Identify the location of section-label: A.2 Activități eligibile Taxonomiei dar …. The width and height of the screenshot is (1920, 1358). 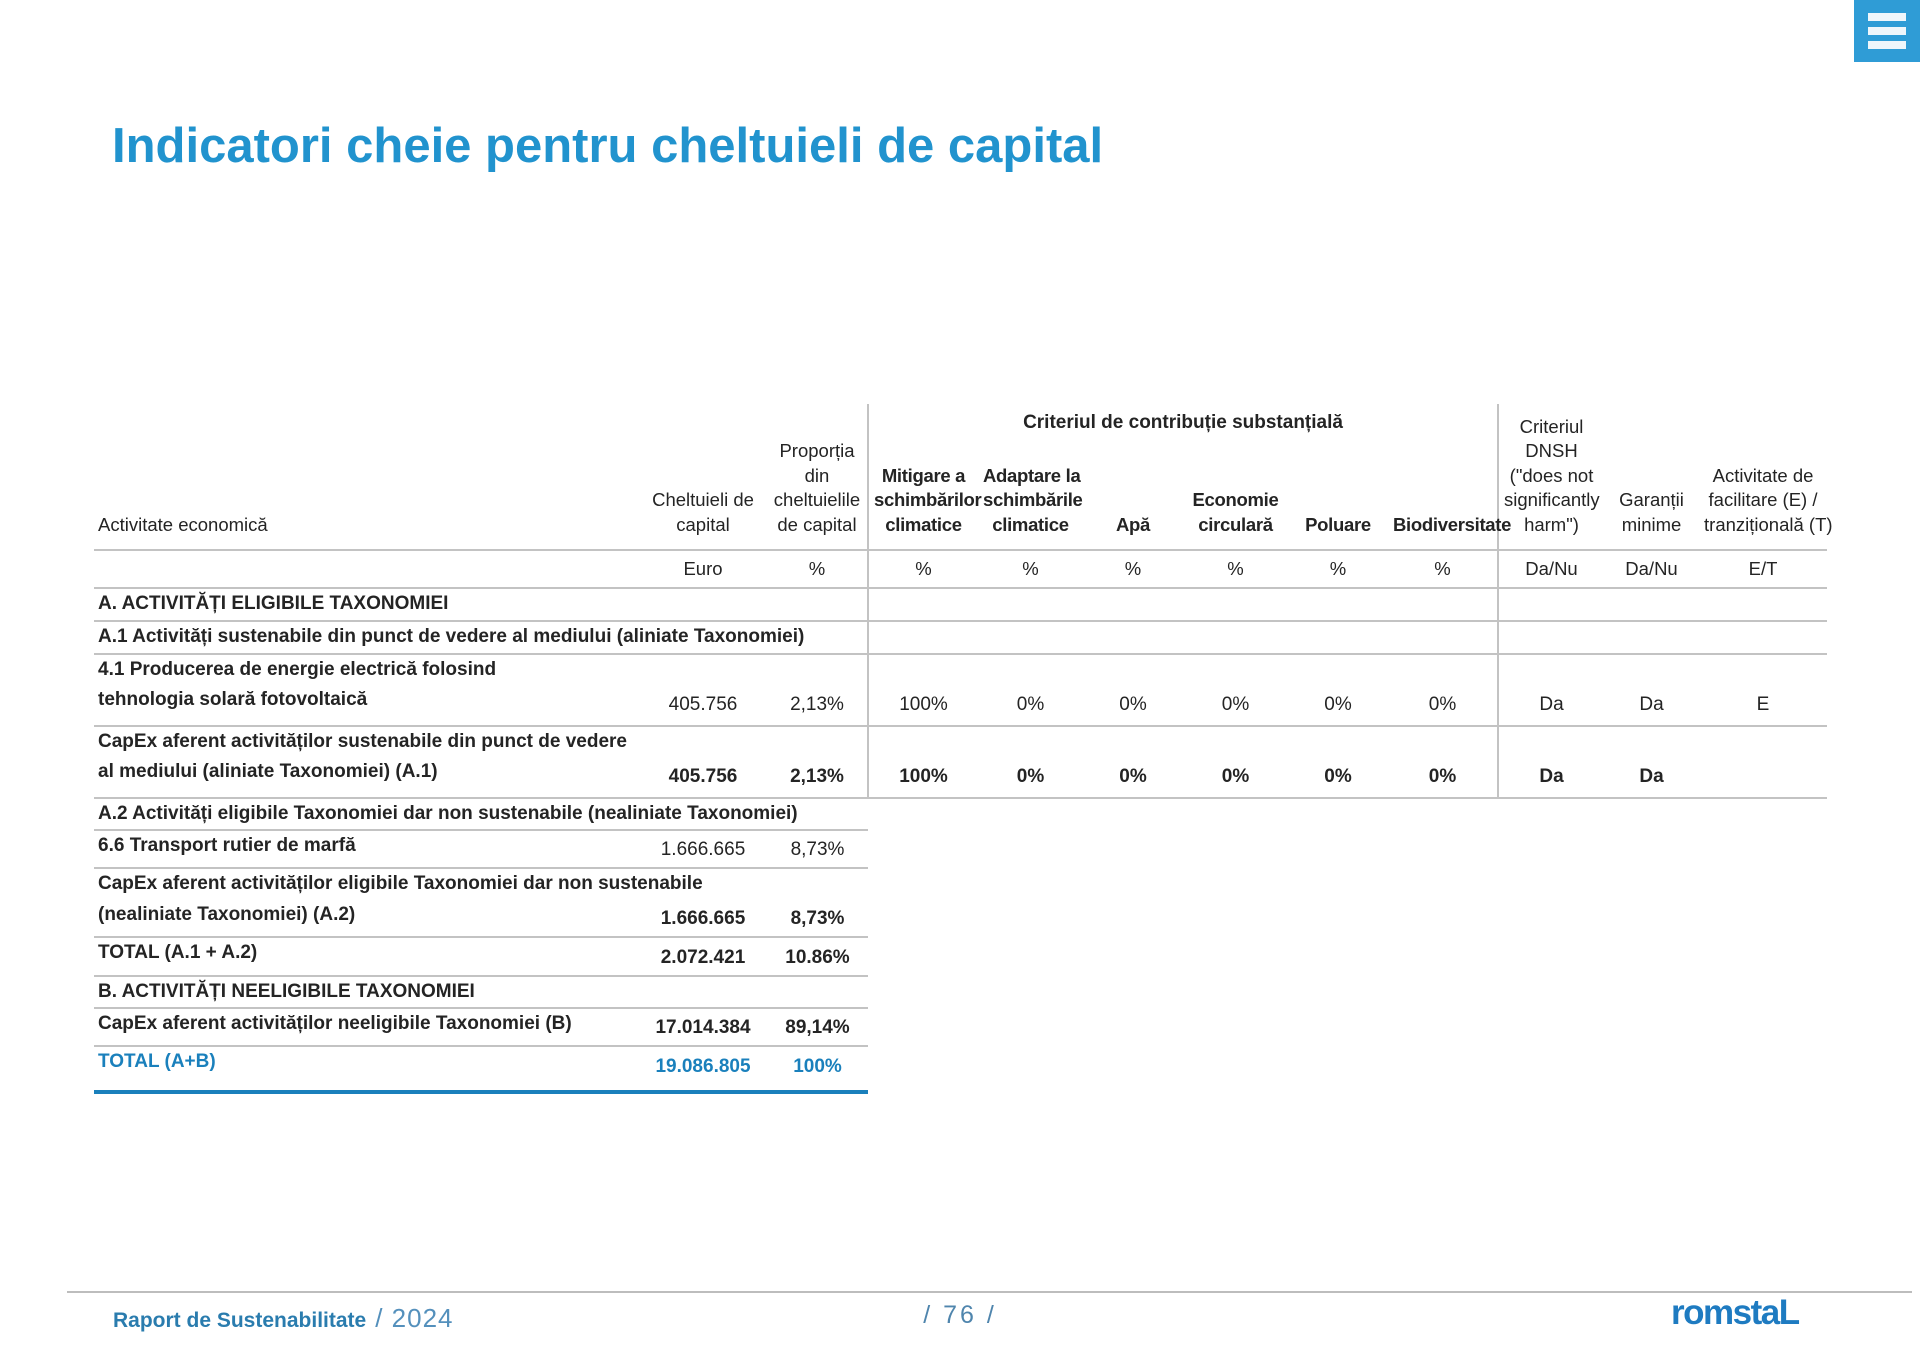
(481, 814).